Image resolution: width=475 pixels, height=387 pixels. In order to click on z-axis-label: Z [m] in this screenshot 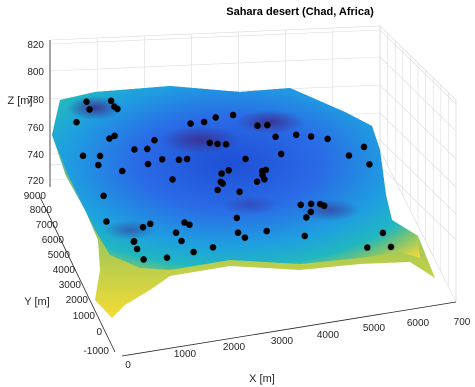, I will do `click(19, 101)`.